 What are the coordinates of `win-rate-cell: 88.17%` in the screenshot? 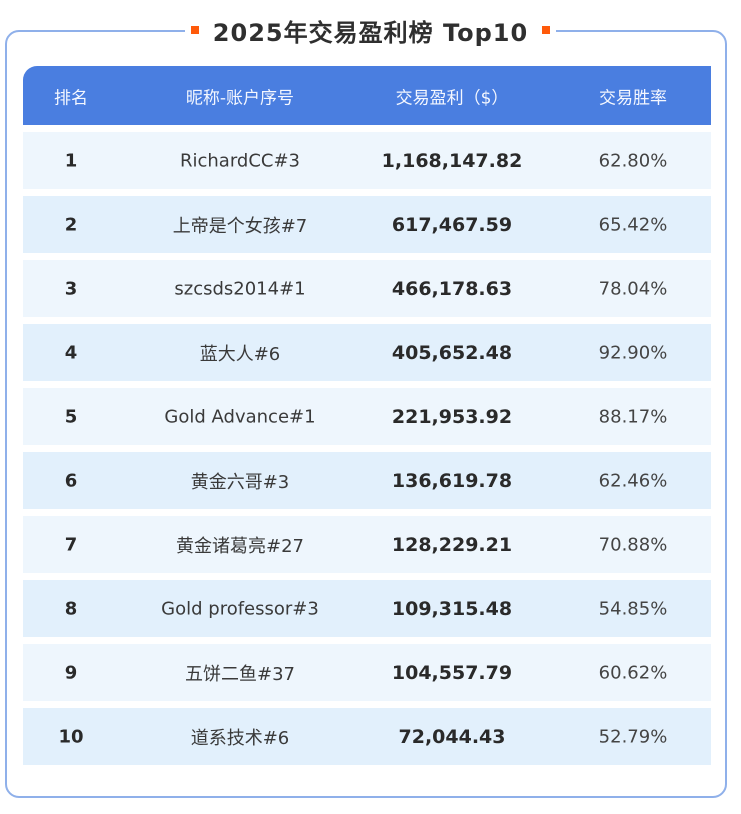 It's located at (633, 416).